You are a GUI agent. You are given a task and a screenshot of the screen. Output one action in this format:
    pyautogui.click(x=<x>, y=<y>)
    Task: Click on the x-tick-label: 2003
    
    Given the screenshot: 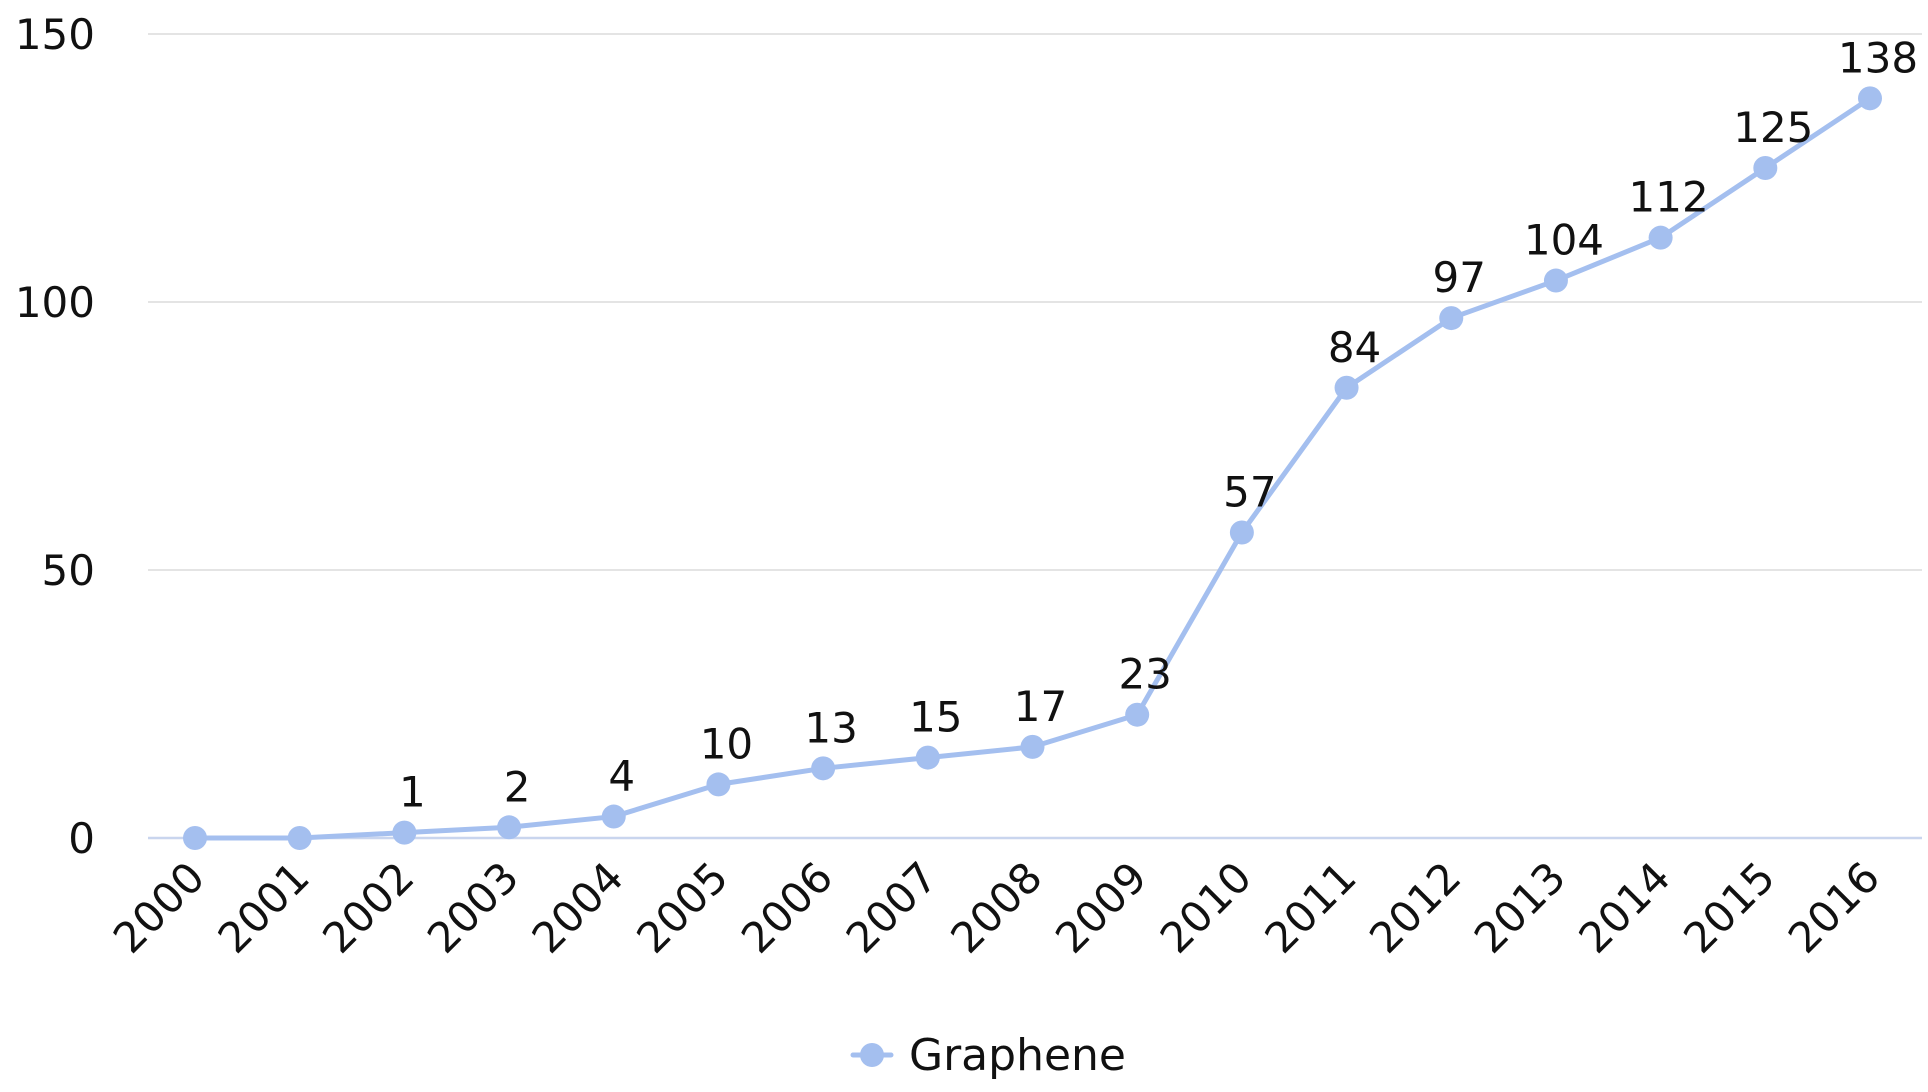 What is the action you would take?
    pyautogui.click(x=473, y=907)
    